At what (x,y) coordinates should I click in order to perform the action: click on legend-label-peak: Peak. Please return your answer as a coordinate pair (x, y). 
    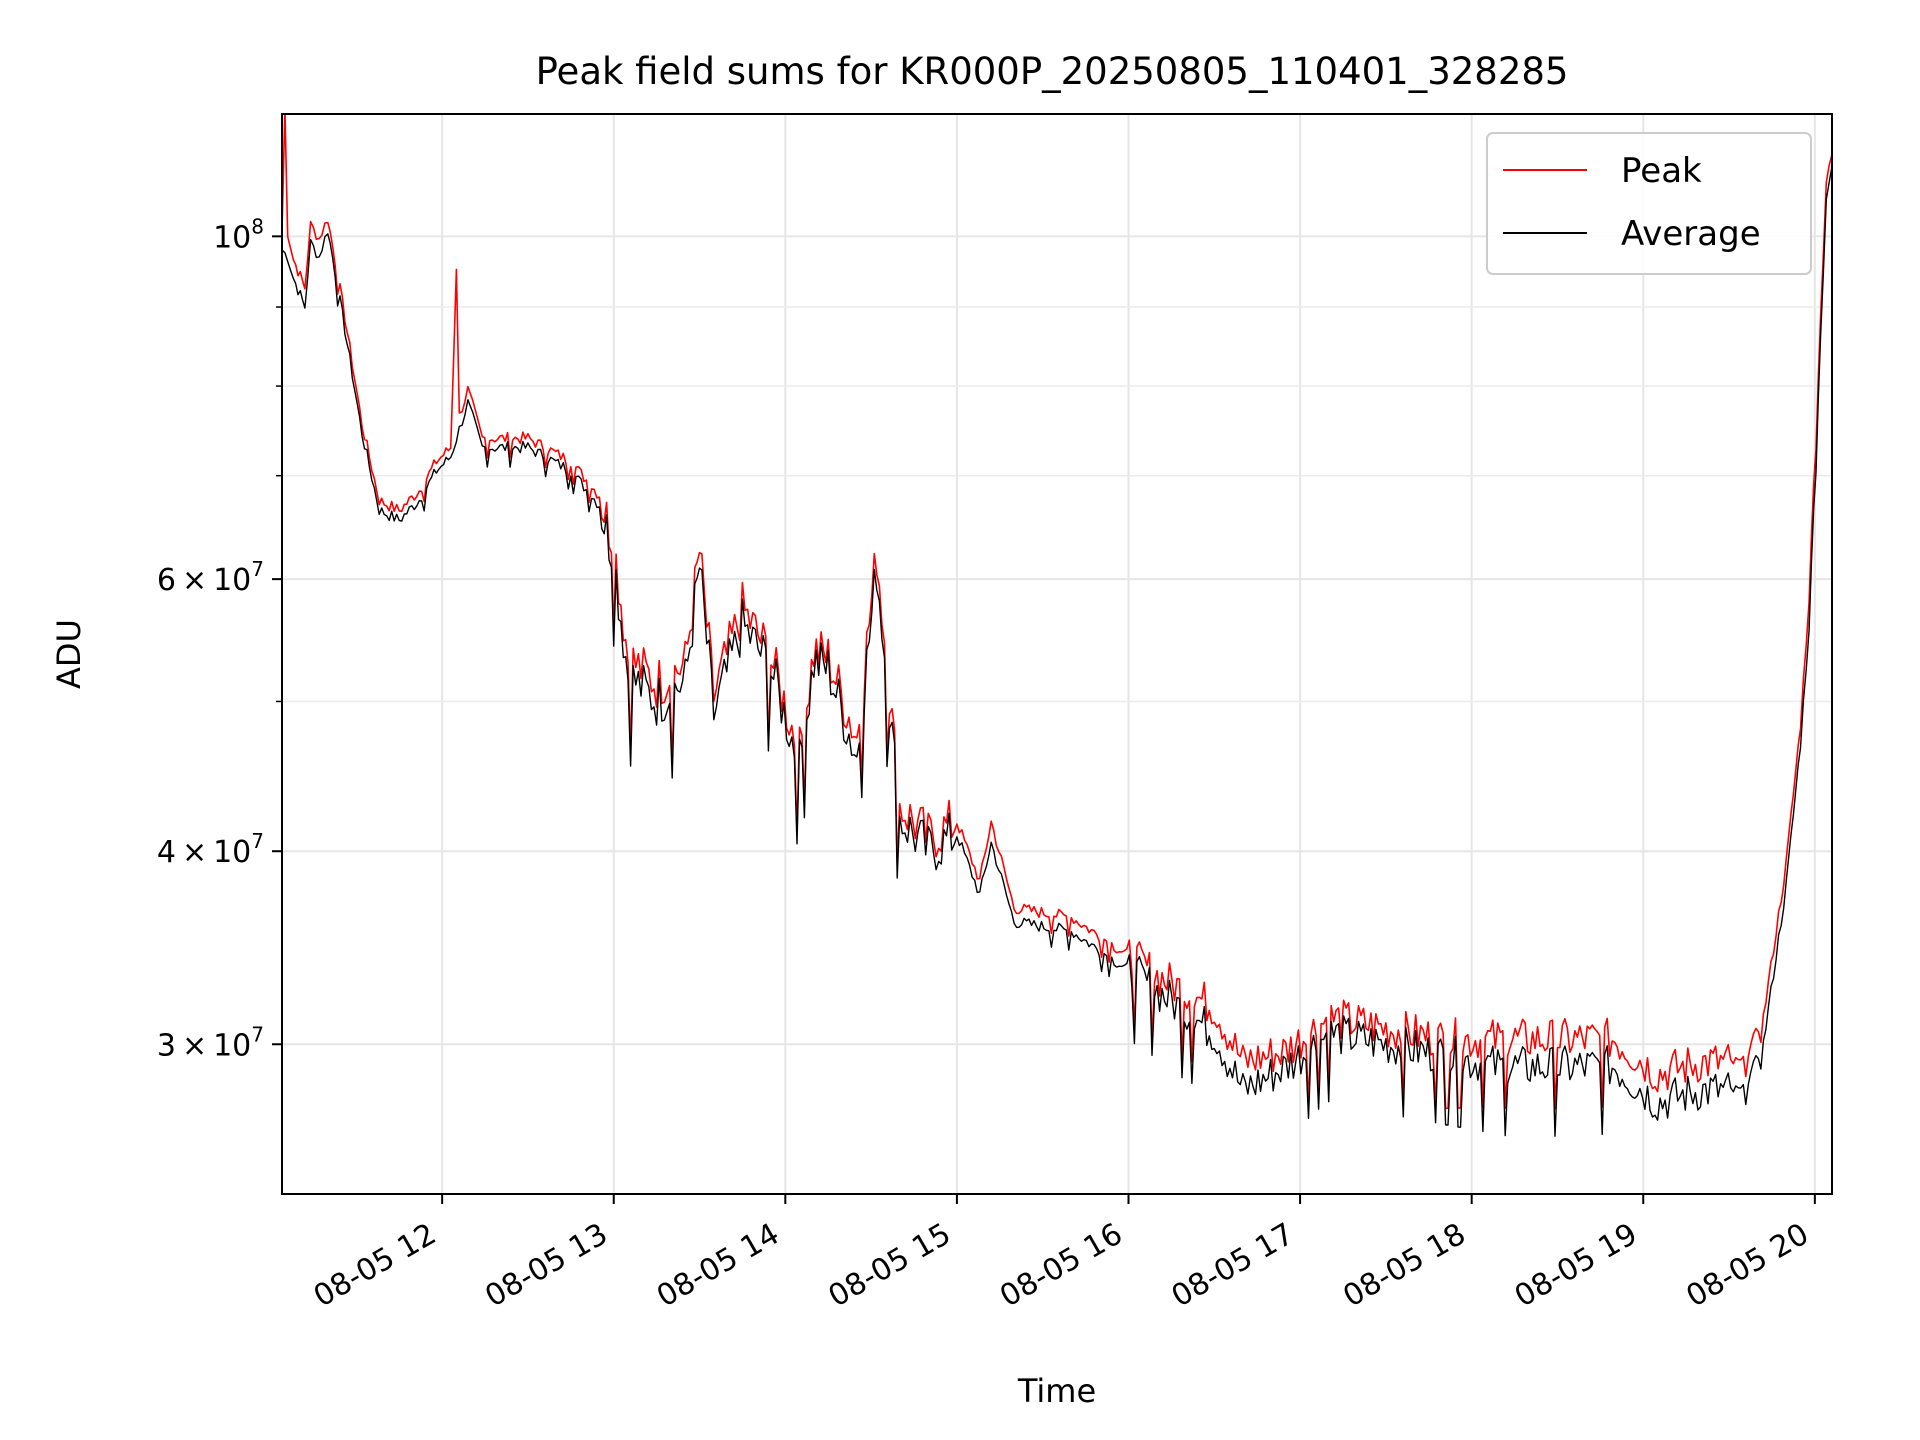
    Looking at the image, I should click on (1661, 171).